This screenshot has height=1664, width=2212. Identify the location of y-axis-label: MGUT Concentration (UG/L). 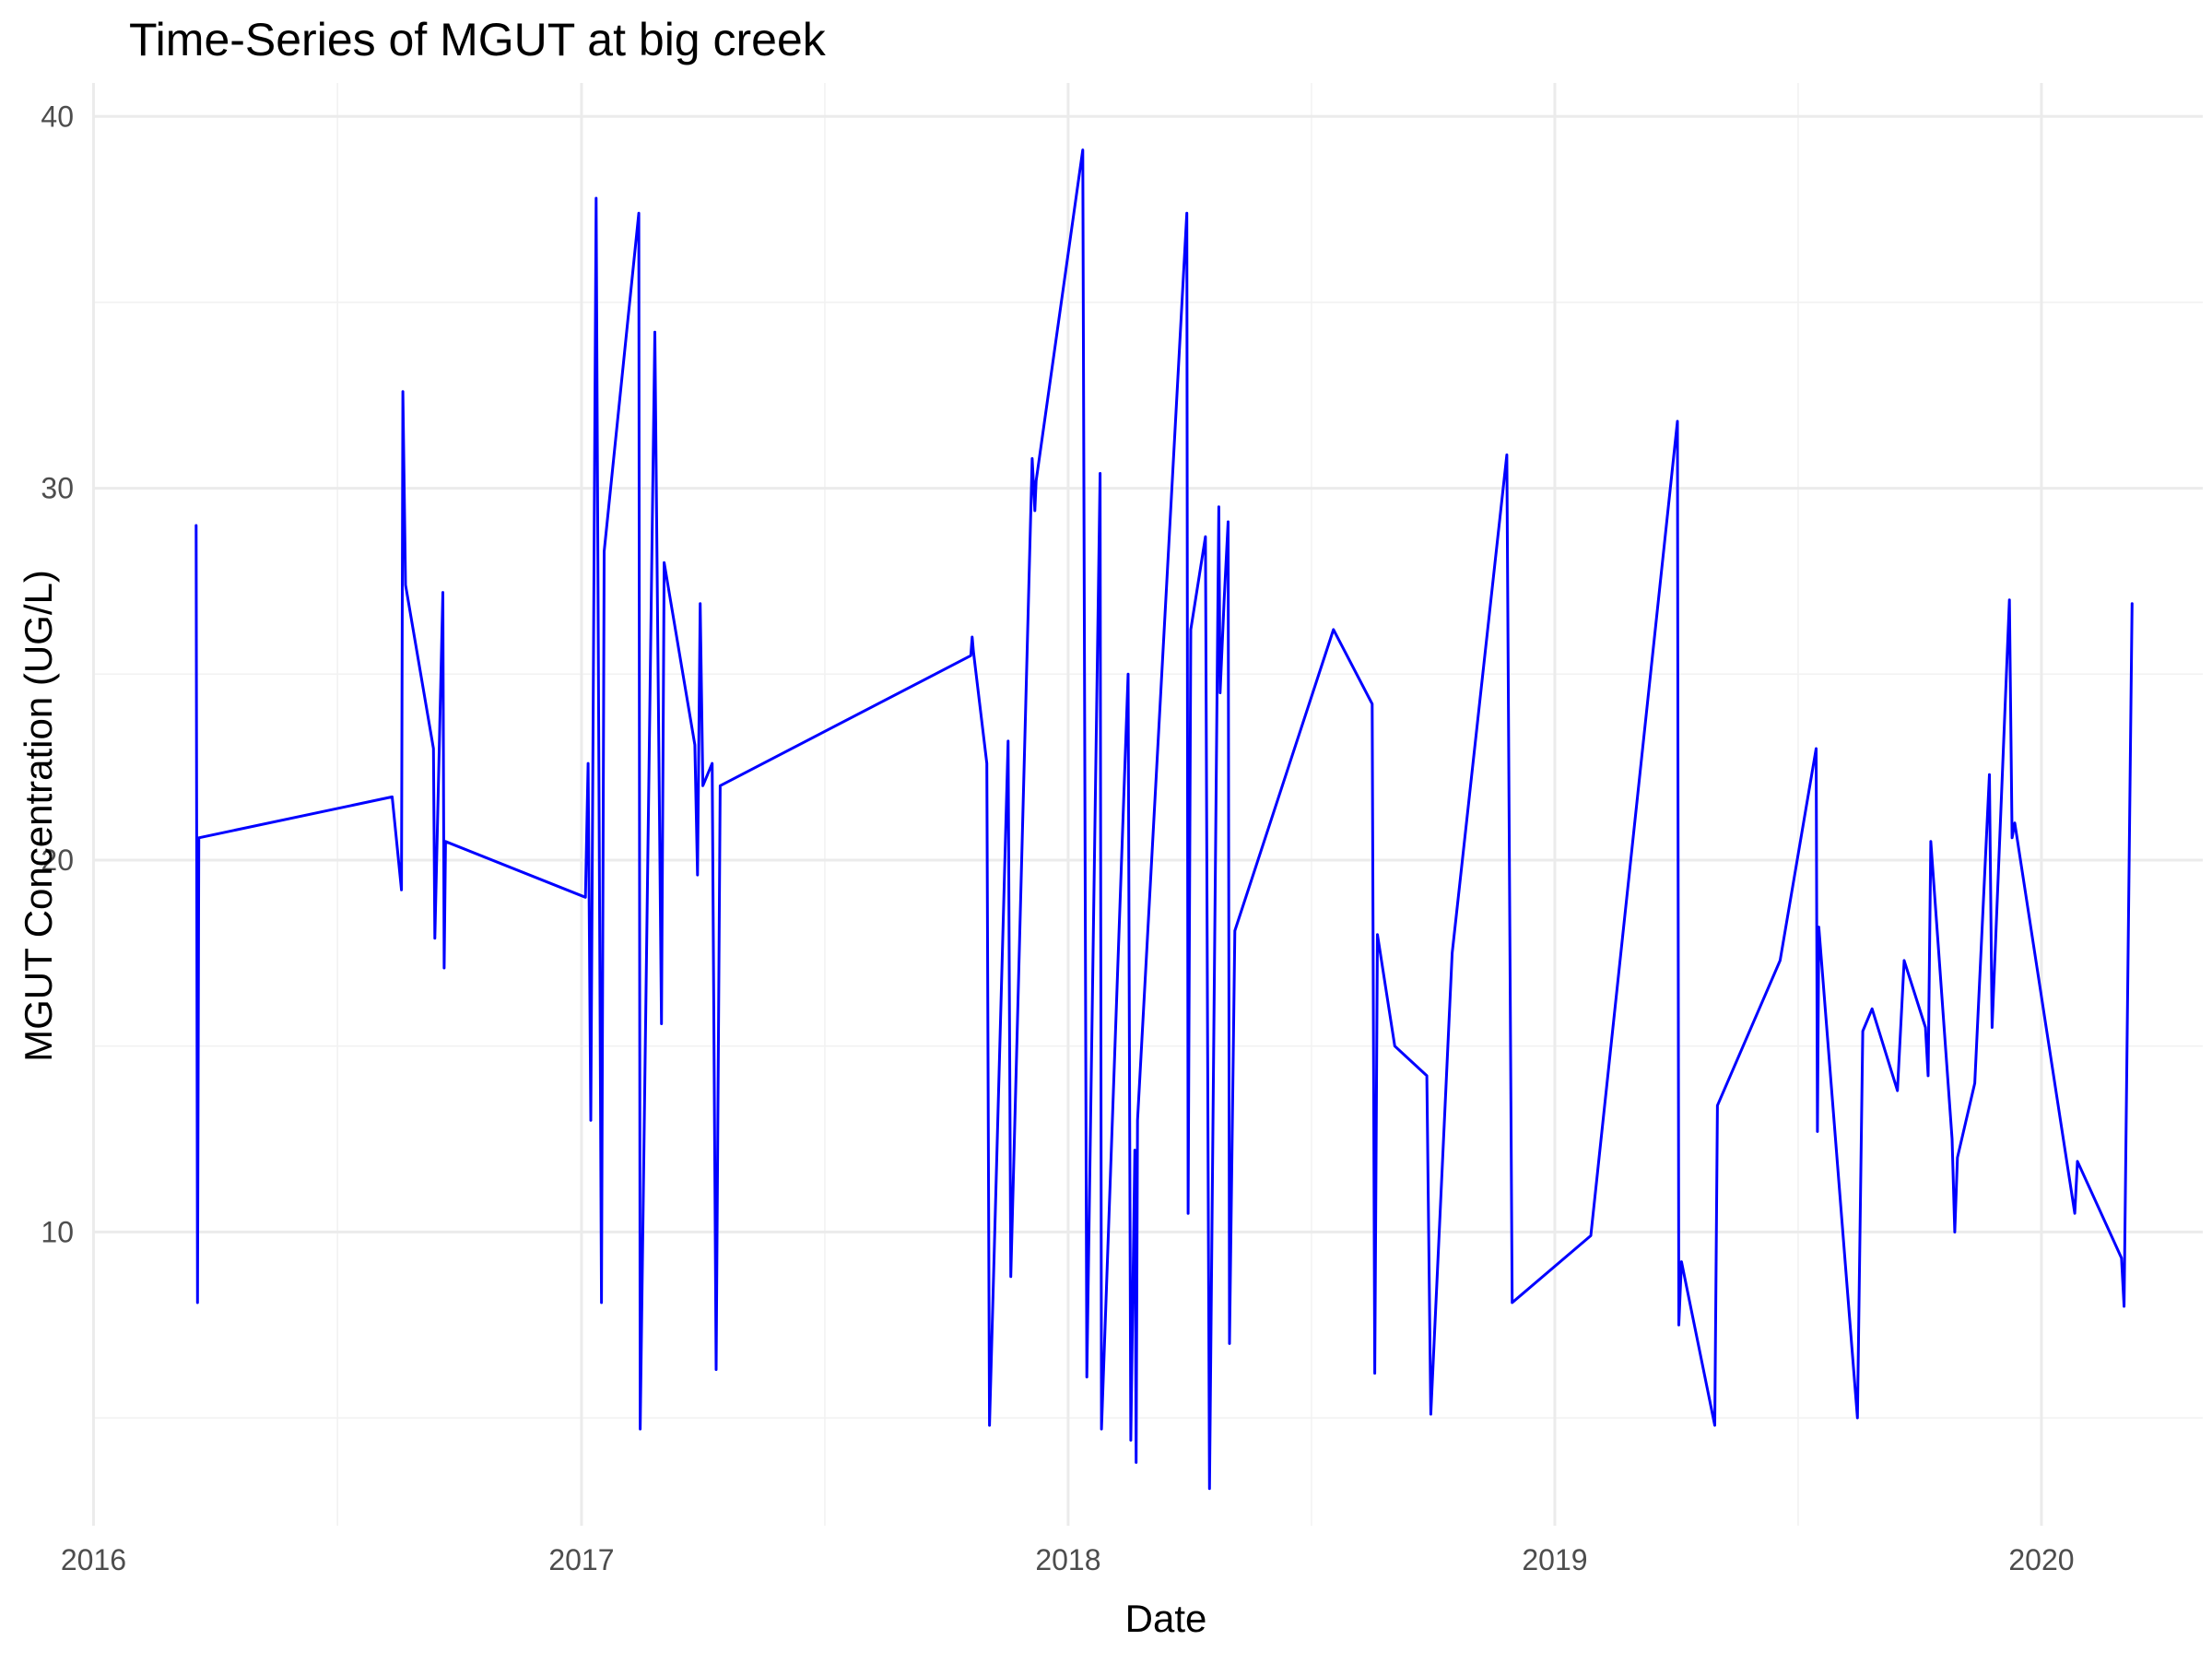
(38, 816).